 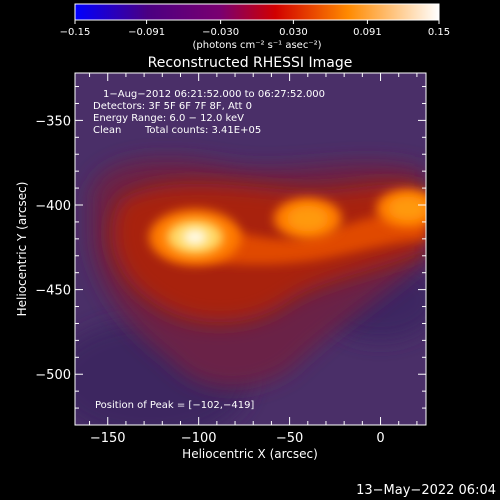 What do you see at coordinates (293, 32) in the screenshot?
I see `colorbar-tick-label: 0.030` at bounding box center [293, 32].